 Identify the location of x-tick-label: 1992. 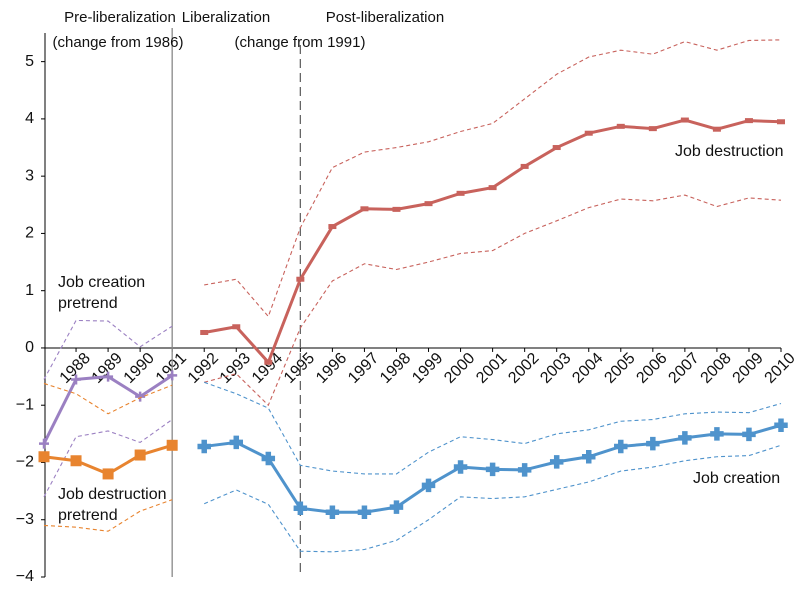
(203, 368).